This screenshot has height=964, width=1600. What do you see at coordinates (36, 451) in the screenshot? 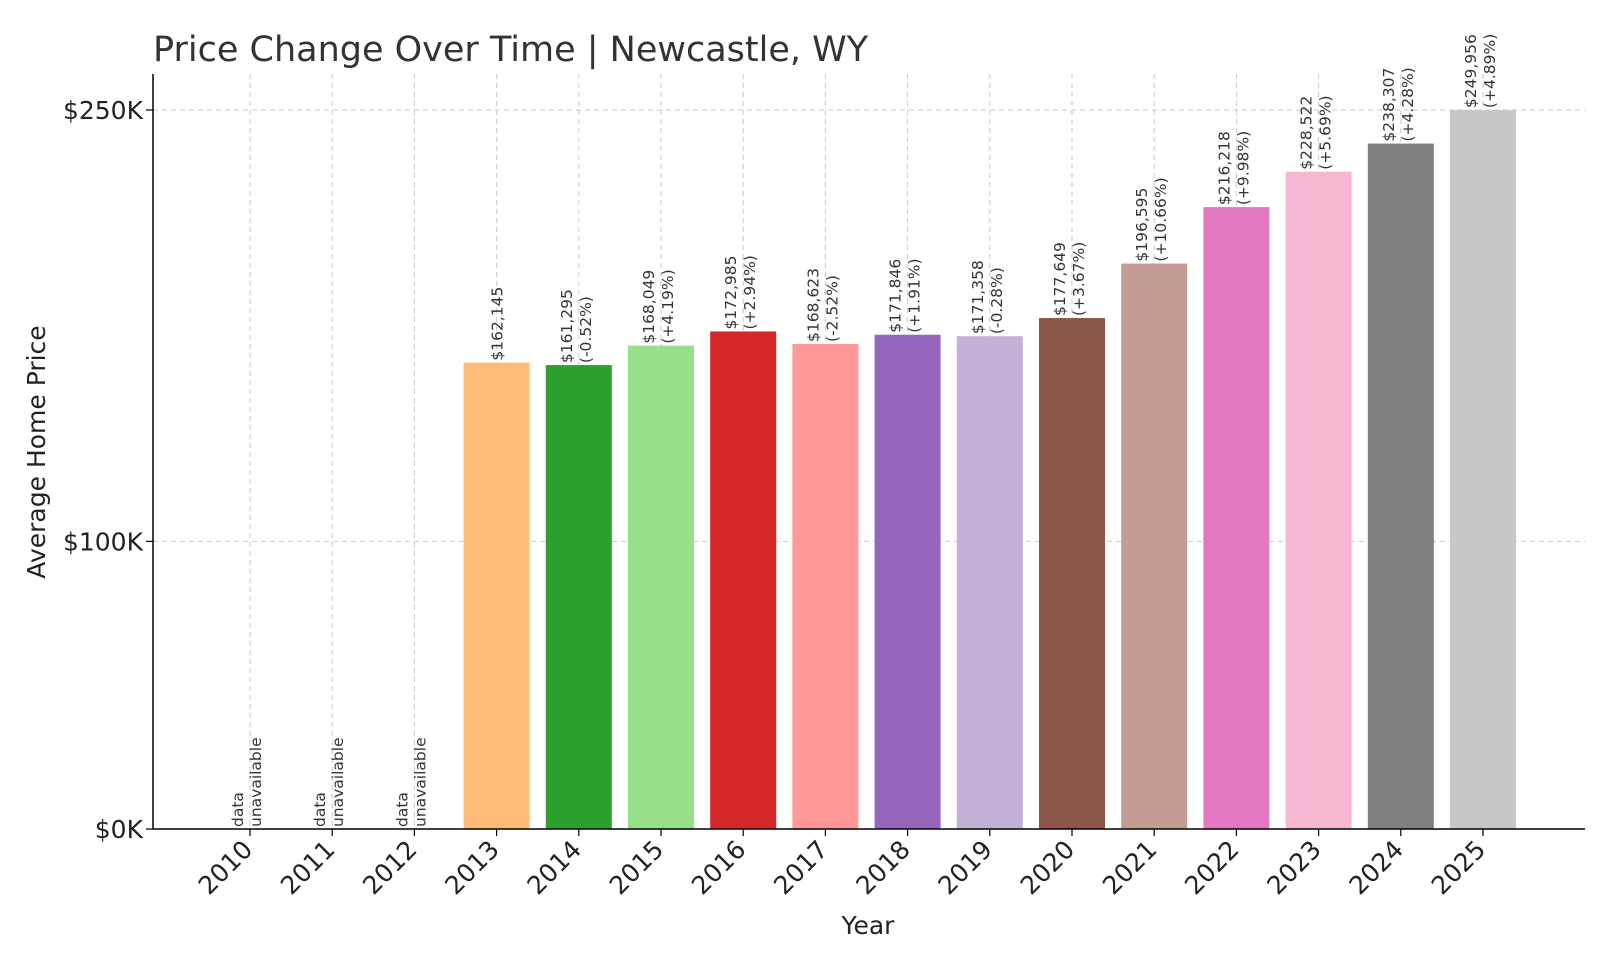
I see `y-axis-label: Average Home Price` at bounding box center [36, 451].